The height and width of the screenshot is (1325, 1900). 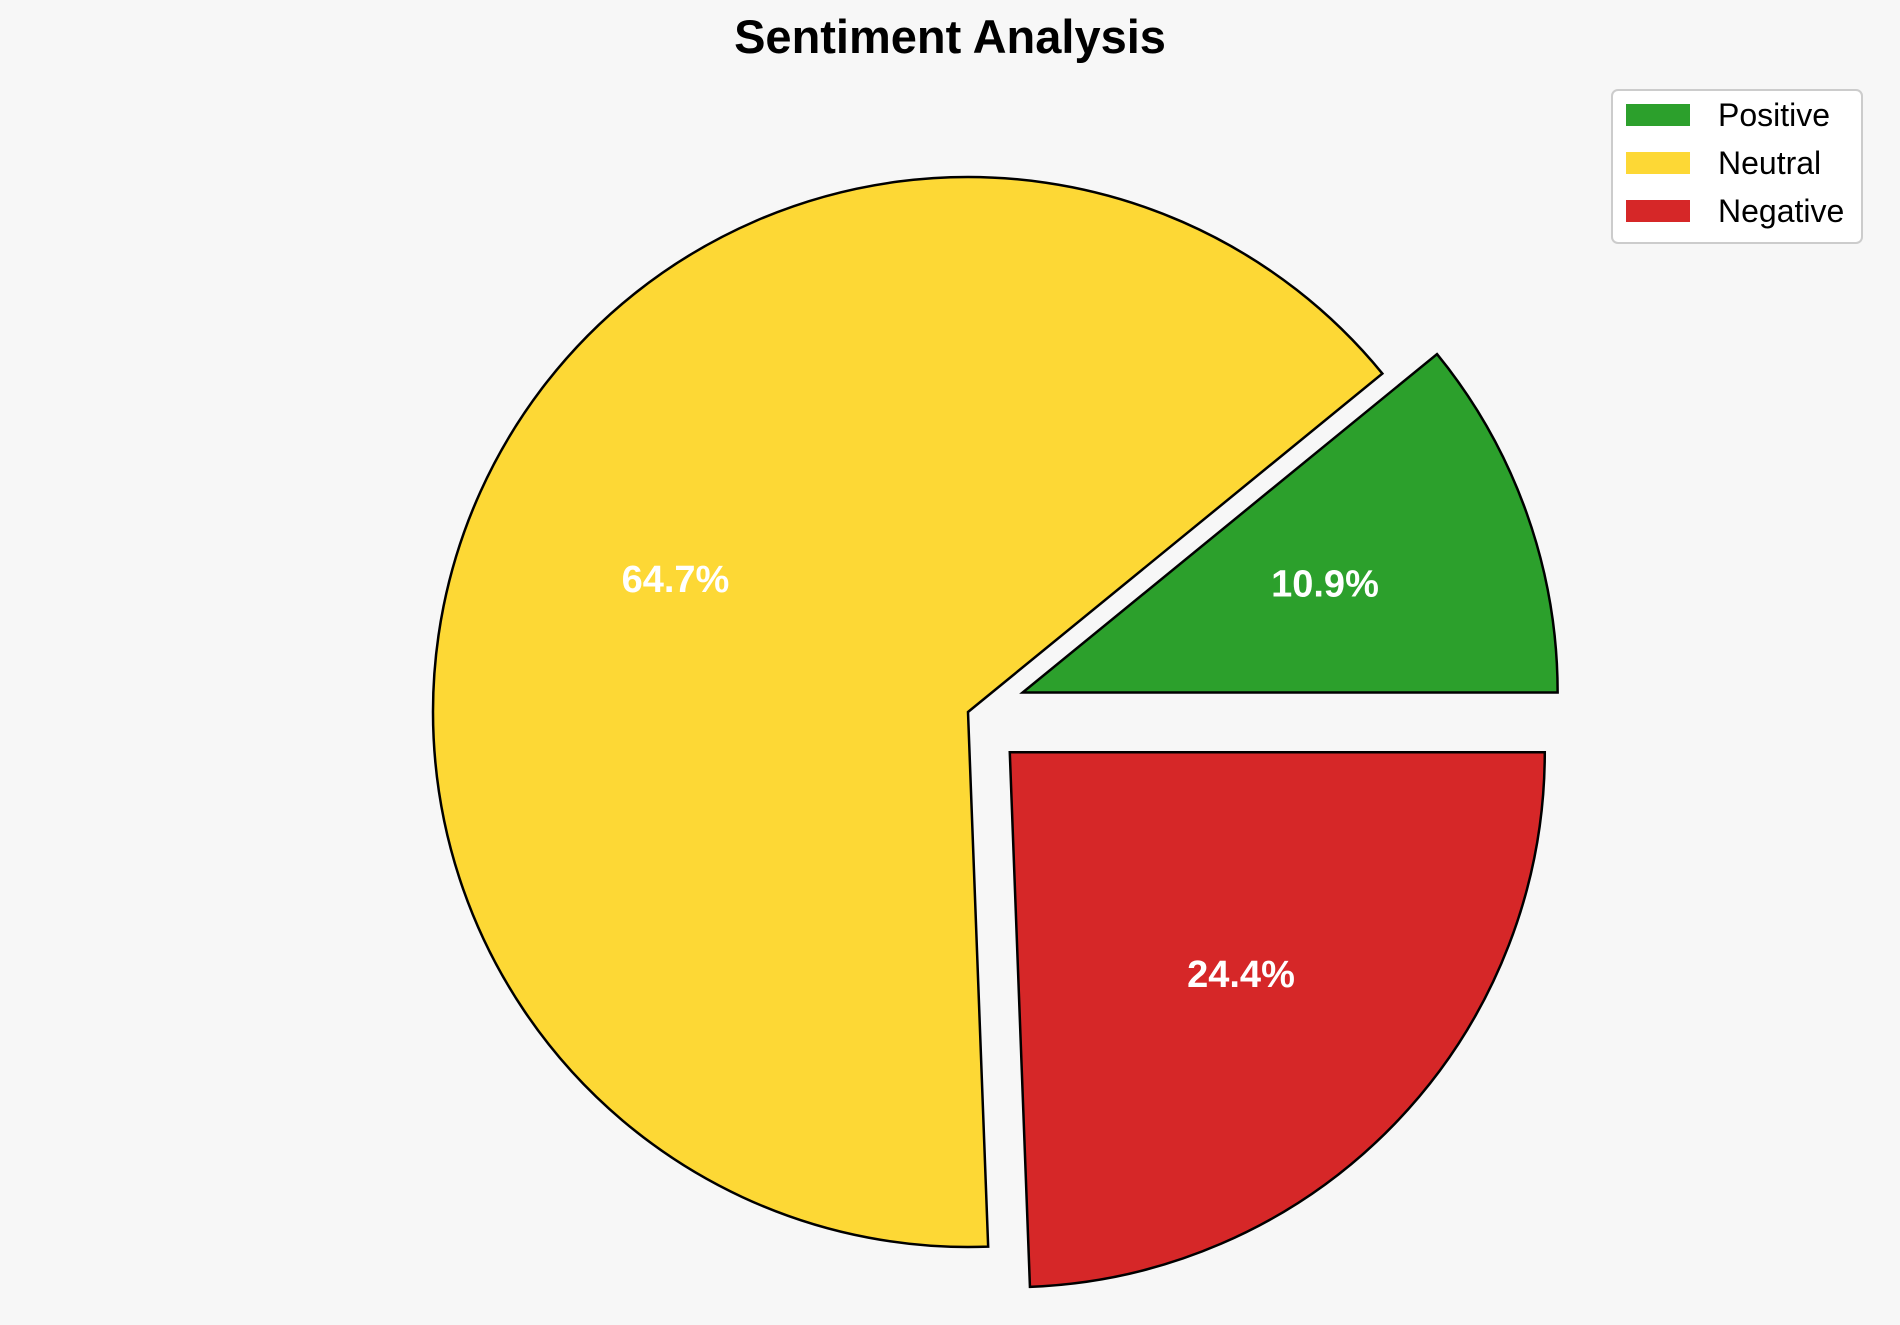 What do you see at coordinates (1241, 975) in the screenshot?
I see `value-label-negative: 24.4%` at bounding box center [1241, 975].